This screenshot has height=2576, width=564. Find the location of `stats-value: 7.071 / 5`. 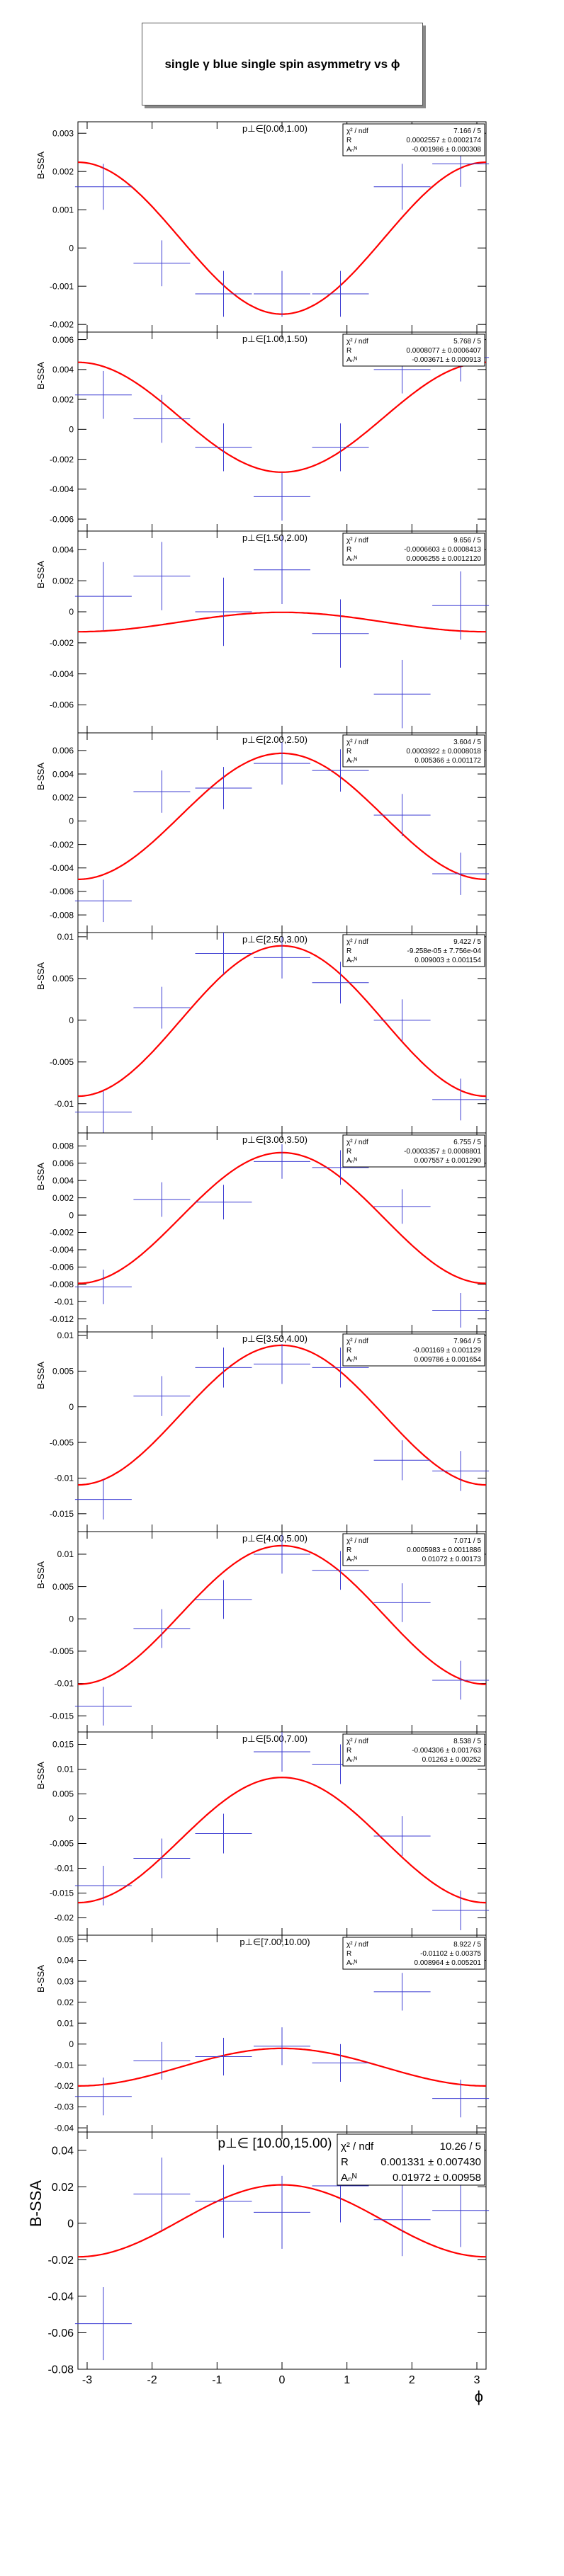

stats-value: 7.071 / 5 is located at coordinates (467, 1541).